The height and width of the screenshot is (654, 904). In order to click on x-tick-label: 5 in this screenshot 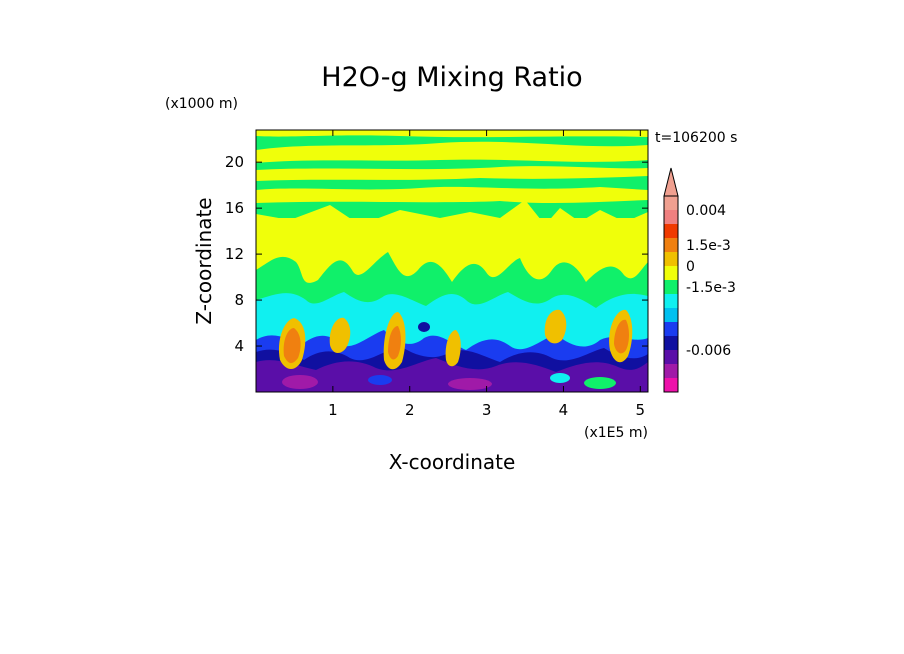, I will do `click(641, 410)`.